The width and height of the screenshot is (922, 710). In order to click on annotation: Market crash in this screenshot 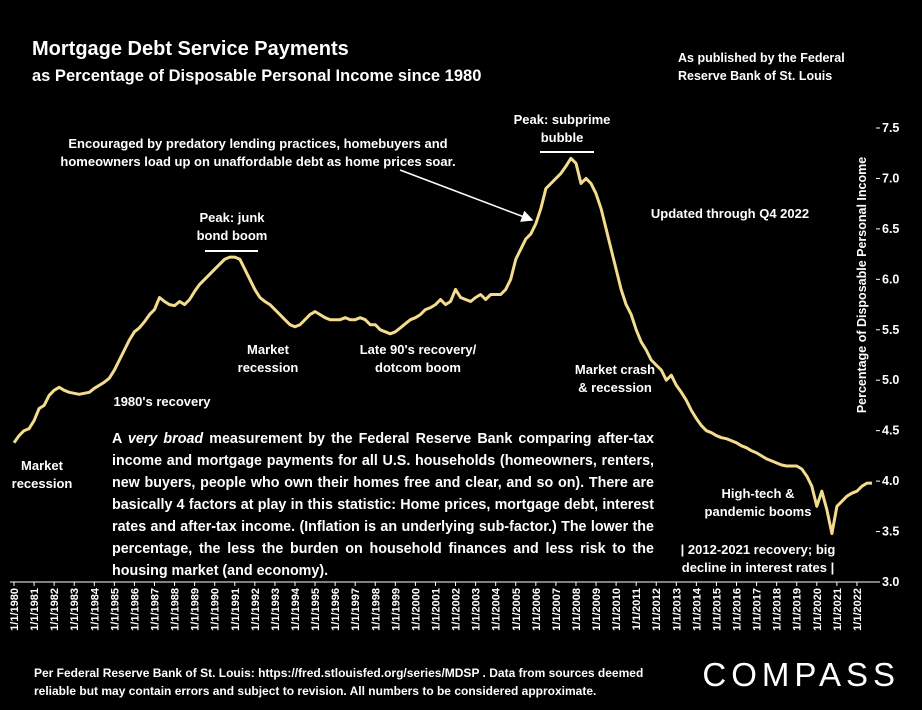, I will do `click(615, 369)`.